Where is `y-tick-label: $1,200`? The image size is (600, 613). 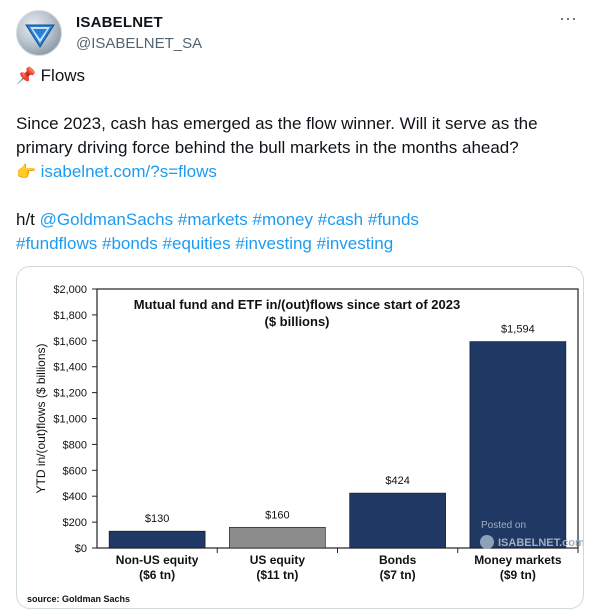
y-tick-label: $1,200 is located at coordinates (70, 394).